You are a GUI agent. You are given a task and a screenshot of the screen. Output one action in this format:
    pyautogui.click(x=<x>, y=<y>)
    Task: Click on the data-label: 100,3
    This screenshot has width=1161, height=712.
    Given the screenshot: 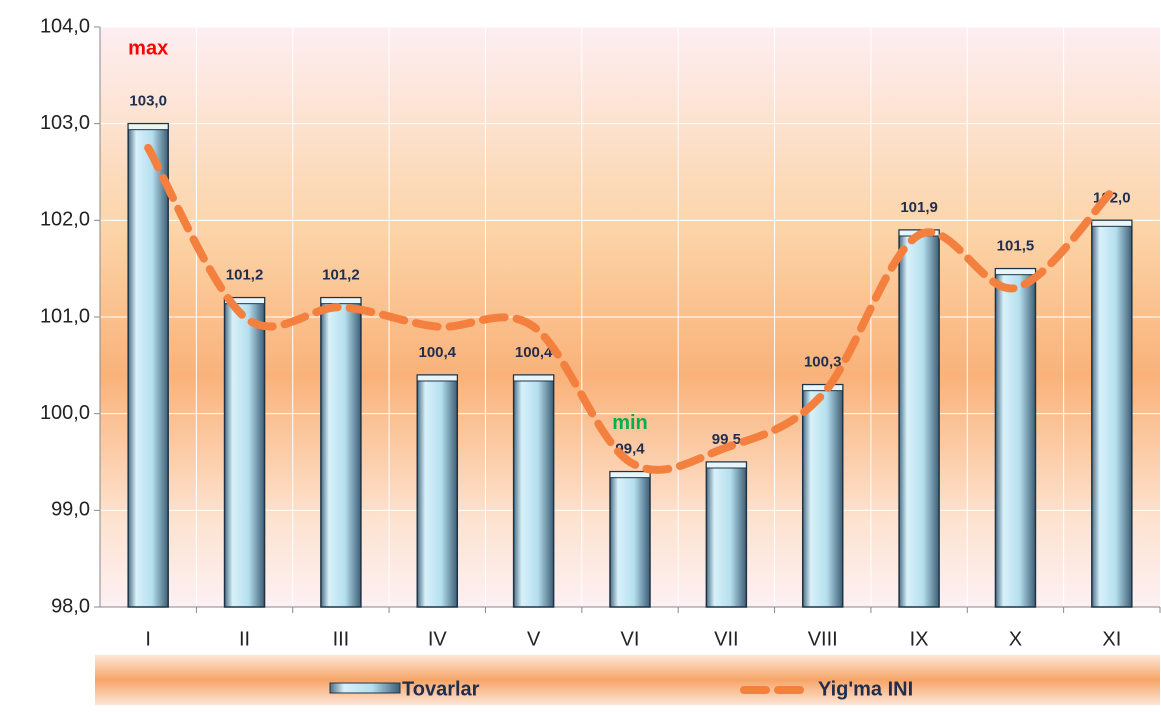 What is the action you would take?
    pyautogui.click(x=823, y=362)
    